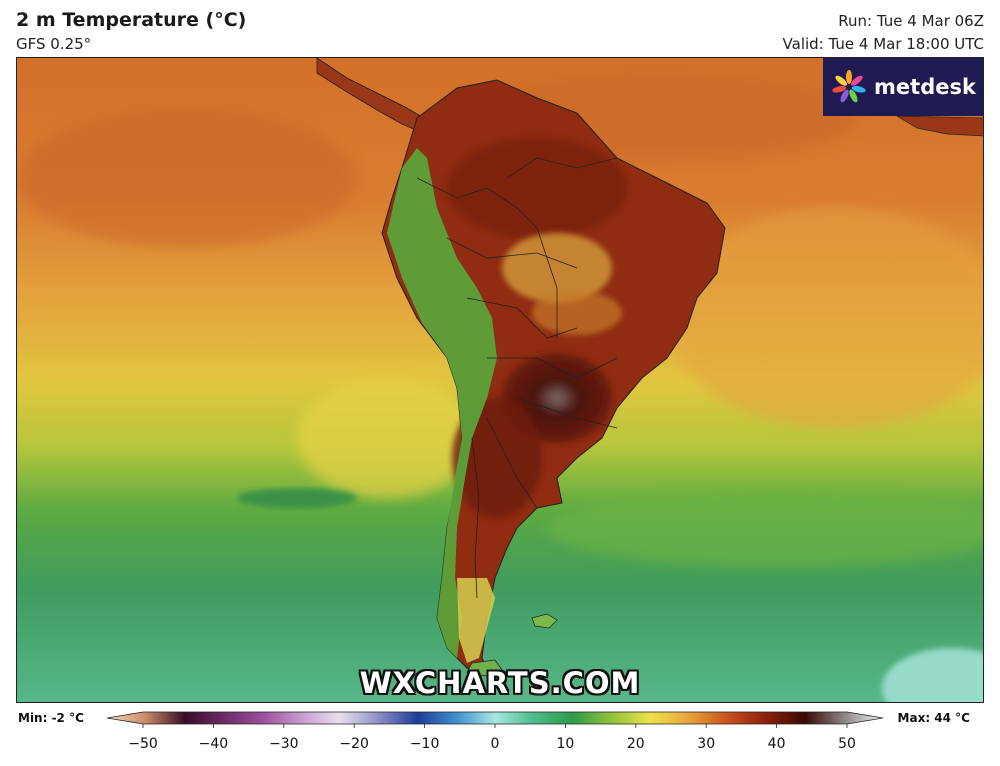  I want to click on colorbar-tick-label: −40, so click(214, 744).